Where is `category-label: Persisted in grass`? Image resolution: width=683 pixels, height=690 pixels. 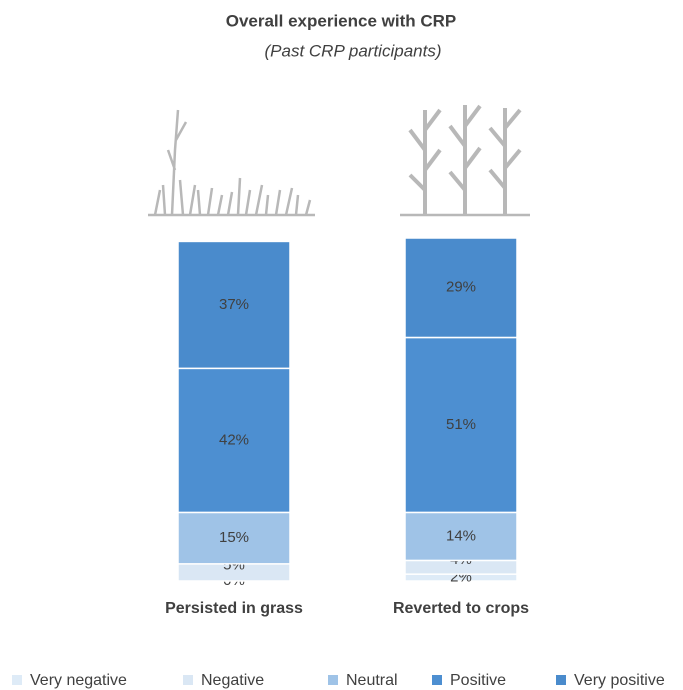 category-label: Persisted in grass is located at coordinates (234, 608).